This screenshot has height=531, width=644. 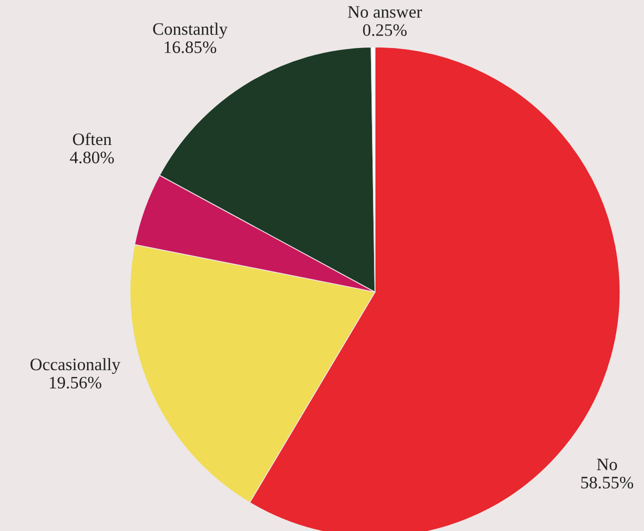 What do you see at coordinates (385, 30) in the screenshot?
I see `data-label: 0.25%` at bounding box center [385, 30].